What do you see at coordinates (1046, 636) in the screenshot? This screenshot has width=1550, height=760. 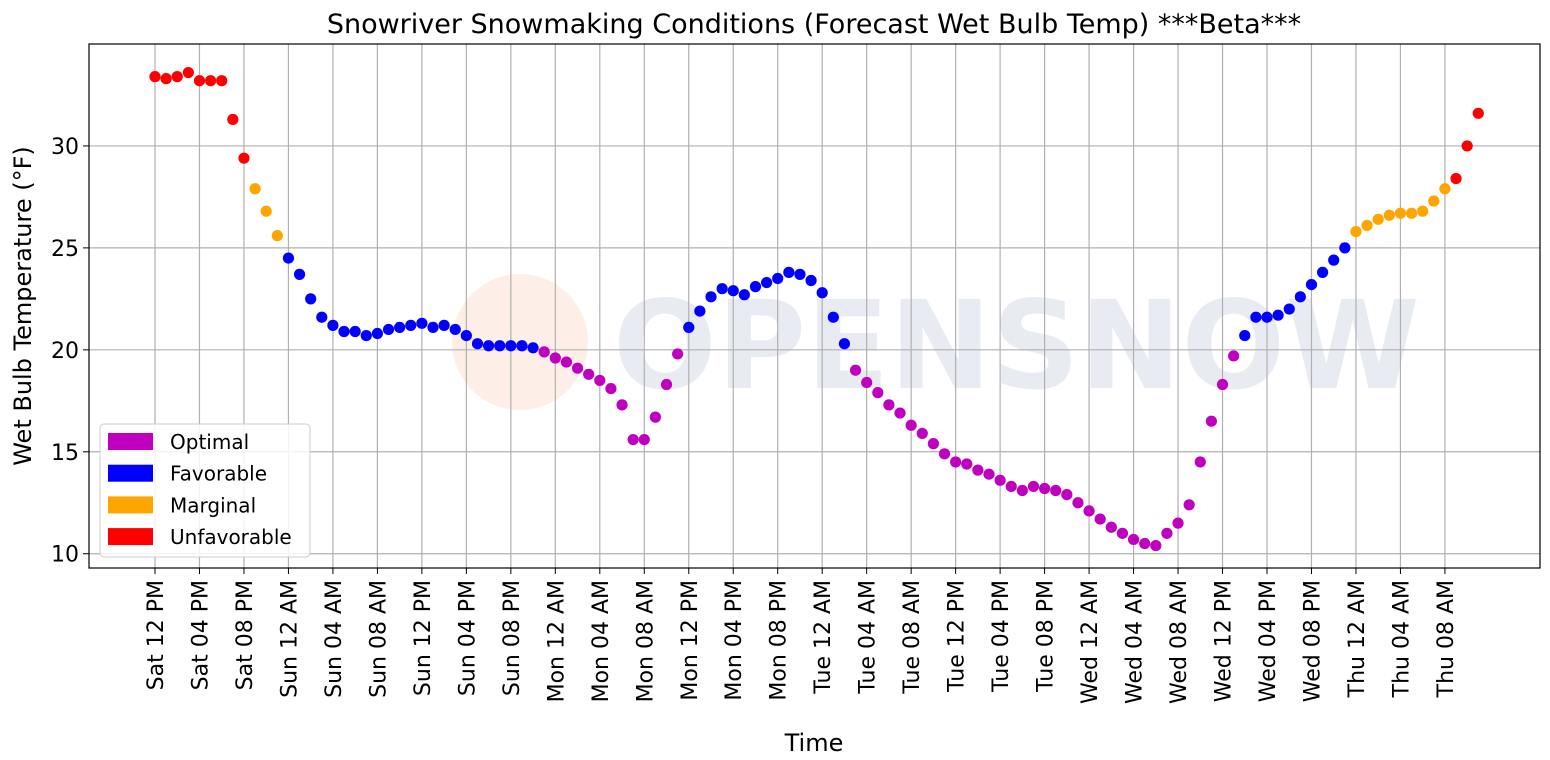 I see `x-tick-label: Tue 08 PM` at bounding box center [1046, 636].